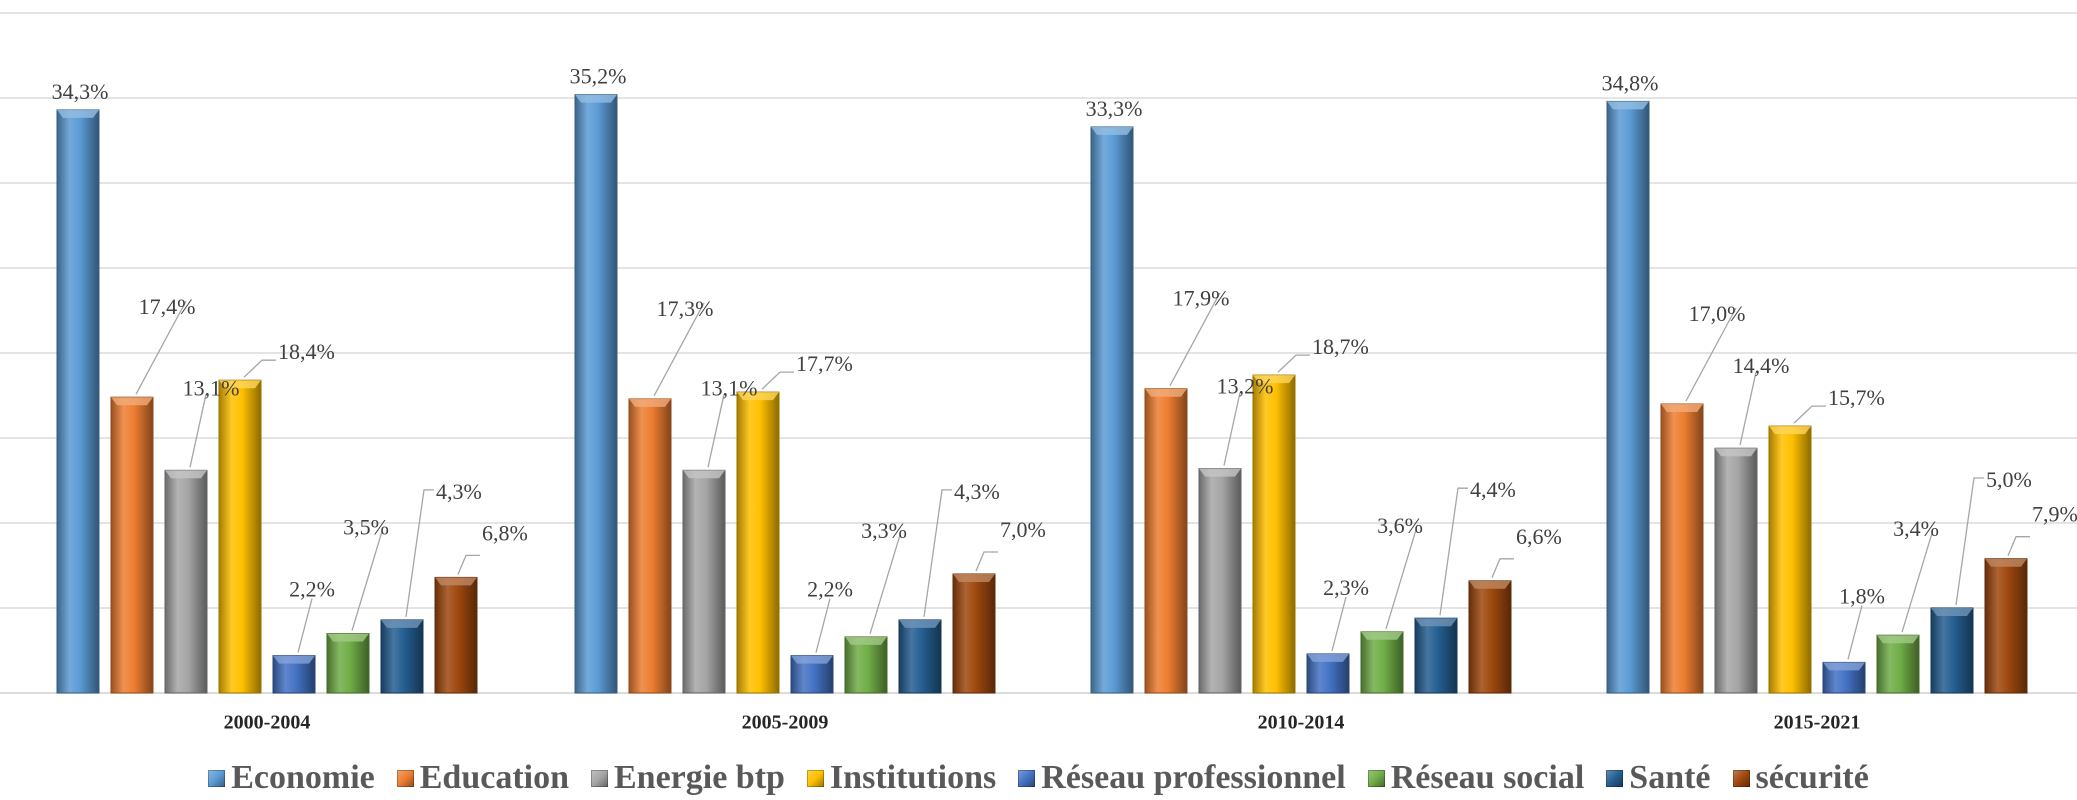 This screenshot has width=2077, height=800. What do you see at coordinates (2009, 479) in the screenshot?
I see `data-label-sante-2015-2021: 5,0%` at bounding box center [2009, 479].